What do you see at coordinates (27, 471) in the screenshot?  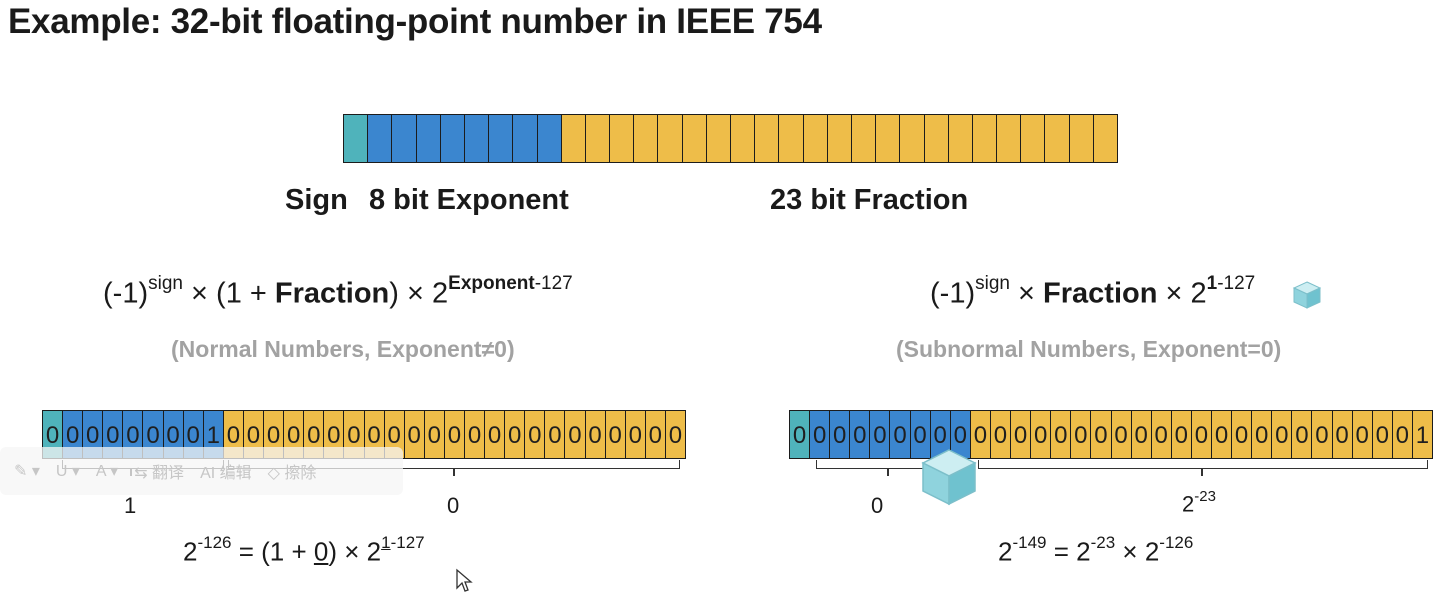 I see `highlighter-icon: ✎ ▾` at bounding box center [27, 471].